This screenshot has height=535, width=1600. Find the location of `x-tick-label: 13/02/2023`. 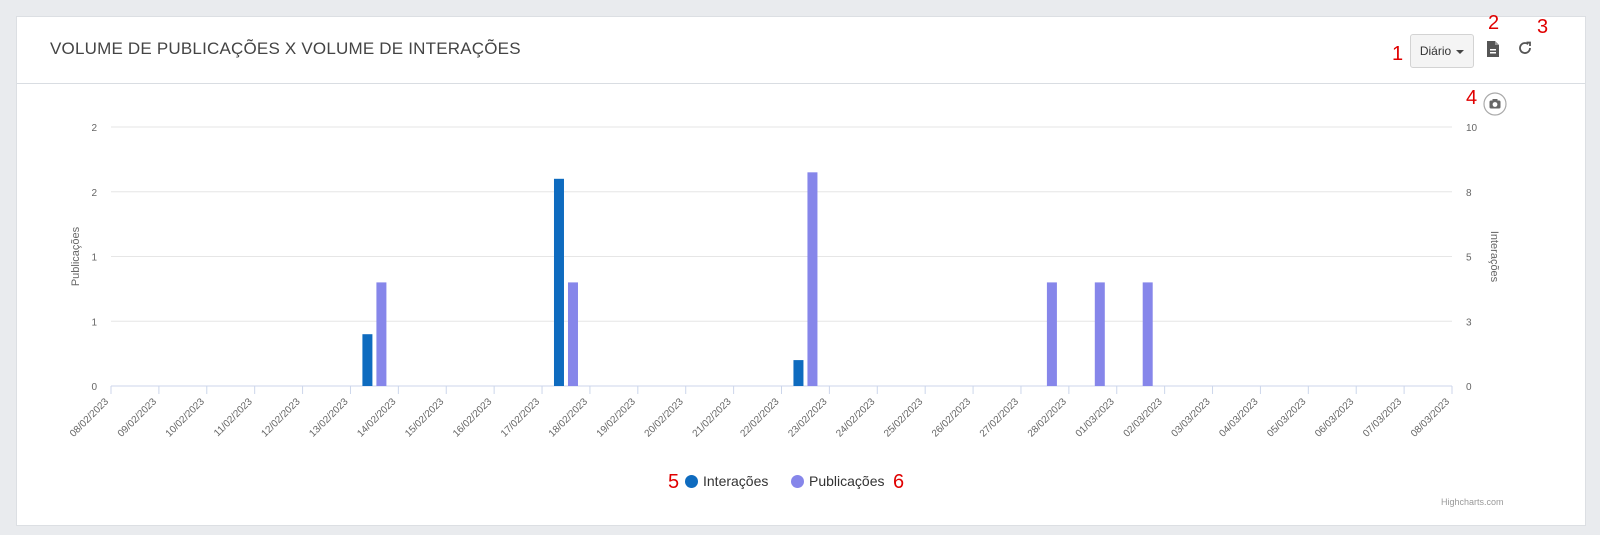

x-tick-label: 13/02/2023 is located at coordinates (328, 417).